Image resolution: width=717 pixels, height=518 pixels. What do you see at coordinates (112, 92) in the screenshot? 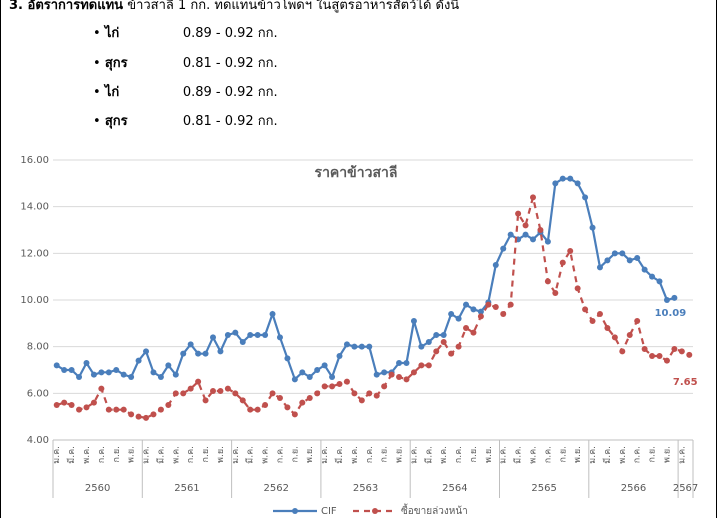
I see `bullet-key: ไก่` at bounding box center [112, 92].